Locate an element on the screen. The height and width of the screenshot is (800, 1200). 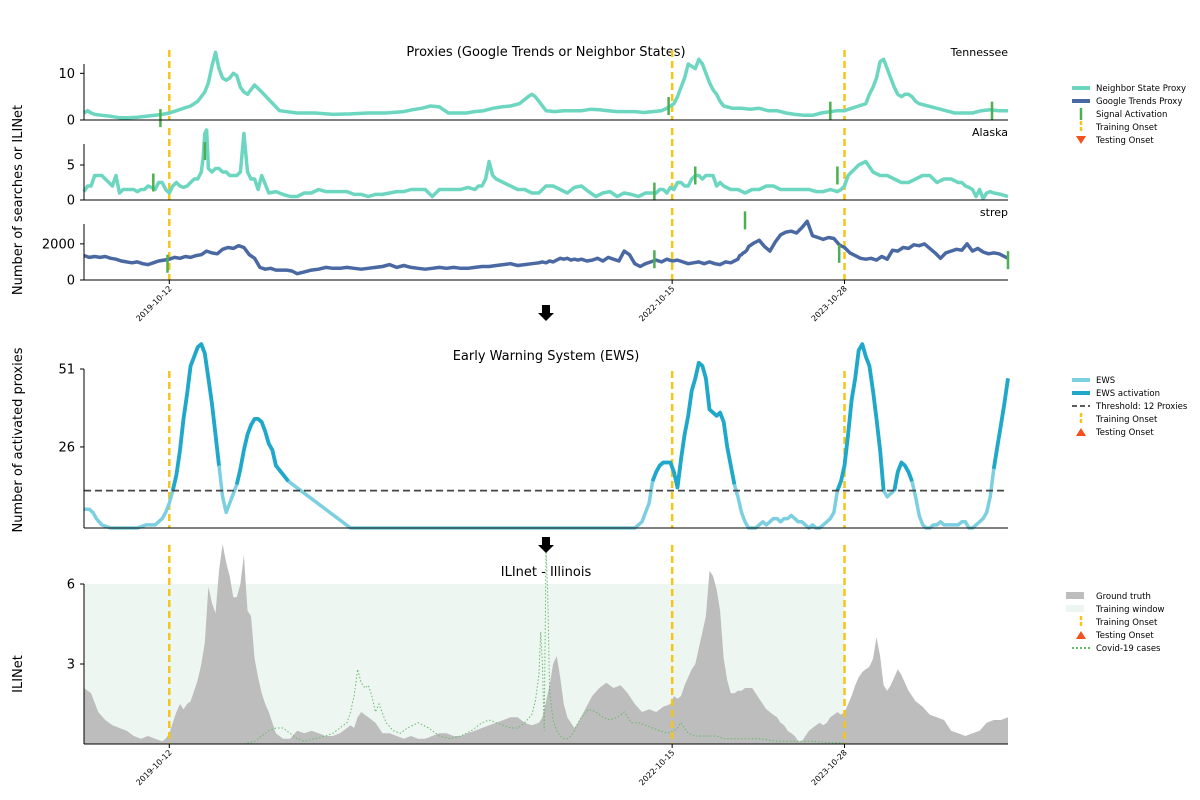
legend-triangle-down-icon is located at coordinates (1081, 140).